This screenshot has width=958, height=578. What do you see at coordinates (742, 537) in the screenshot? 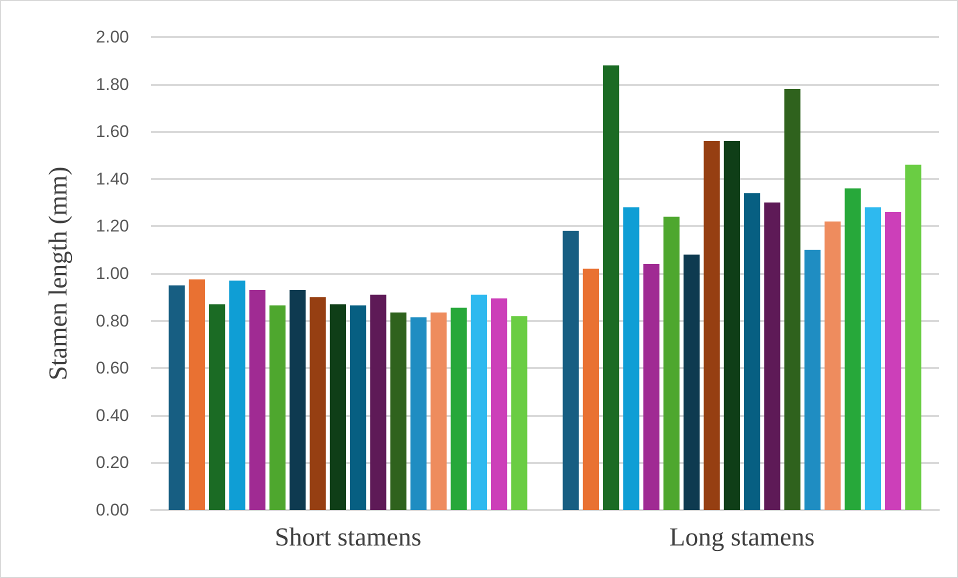
I see `x-tick-label: Long stamens` at bounding box center [742, 537].